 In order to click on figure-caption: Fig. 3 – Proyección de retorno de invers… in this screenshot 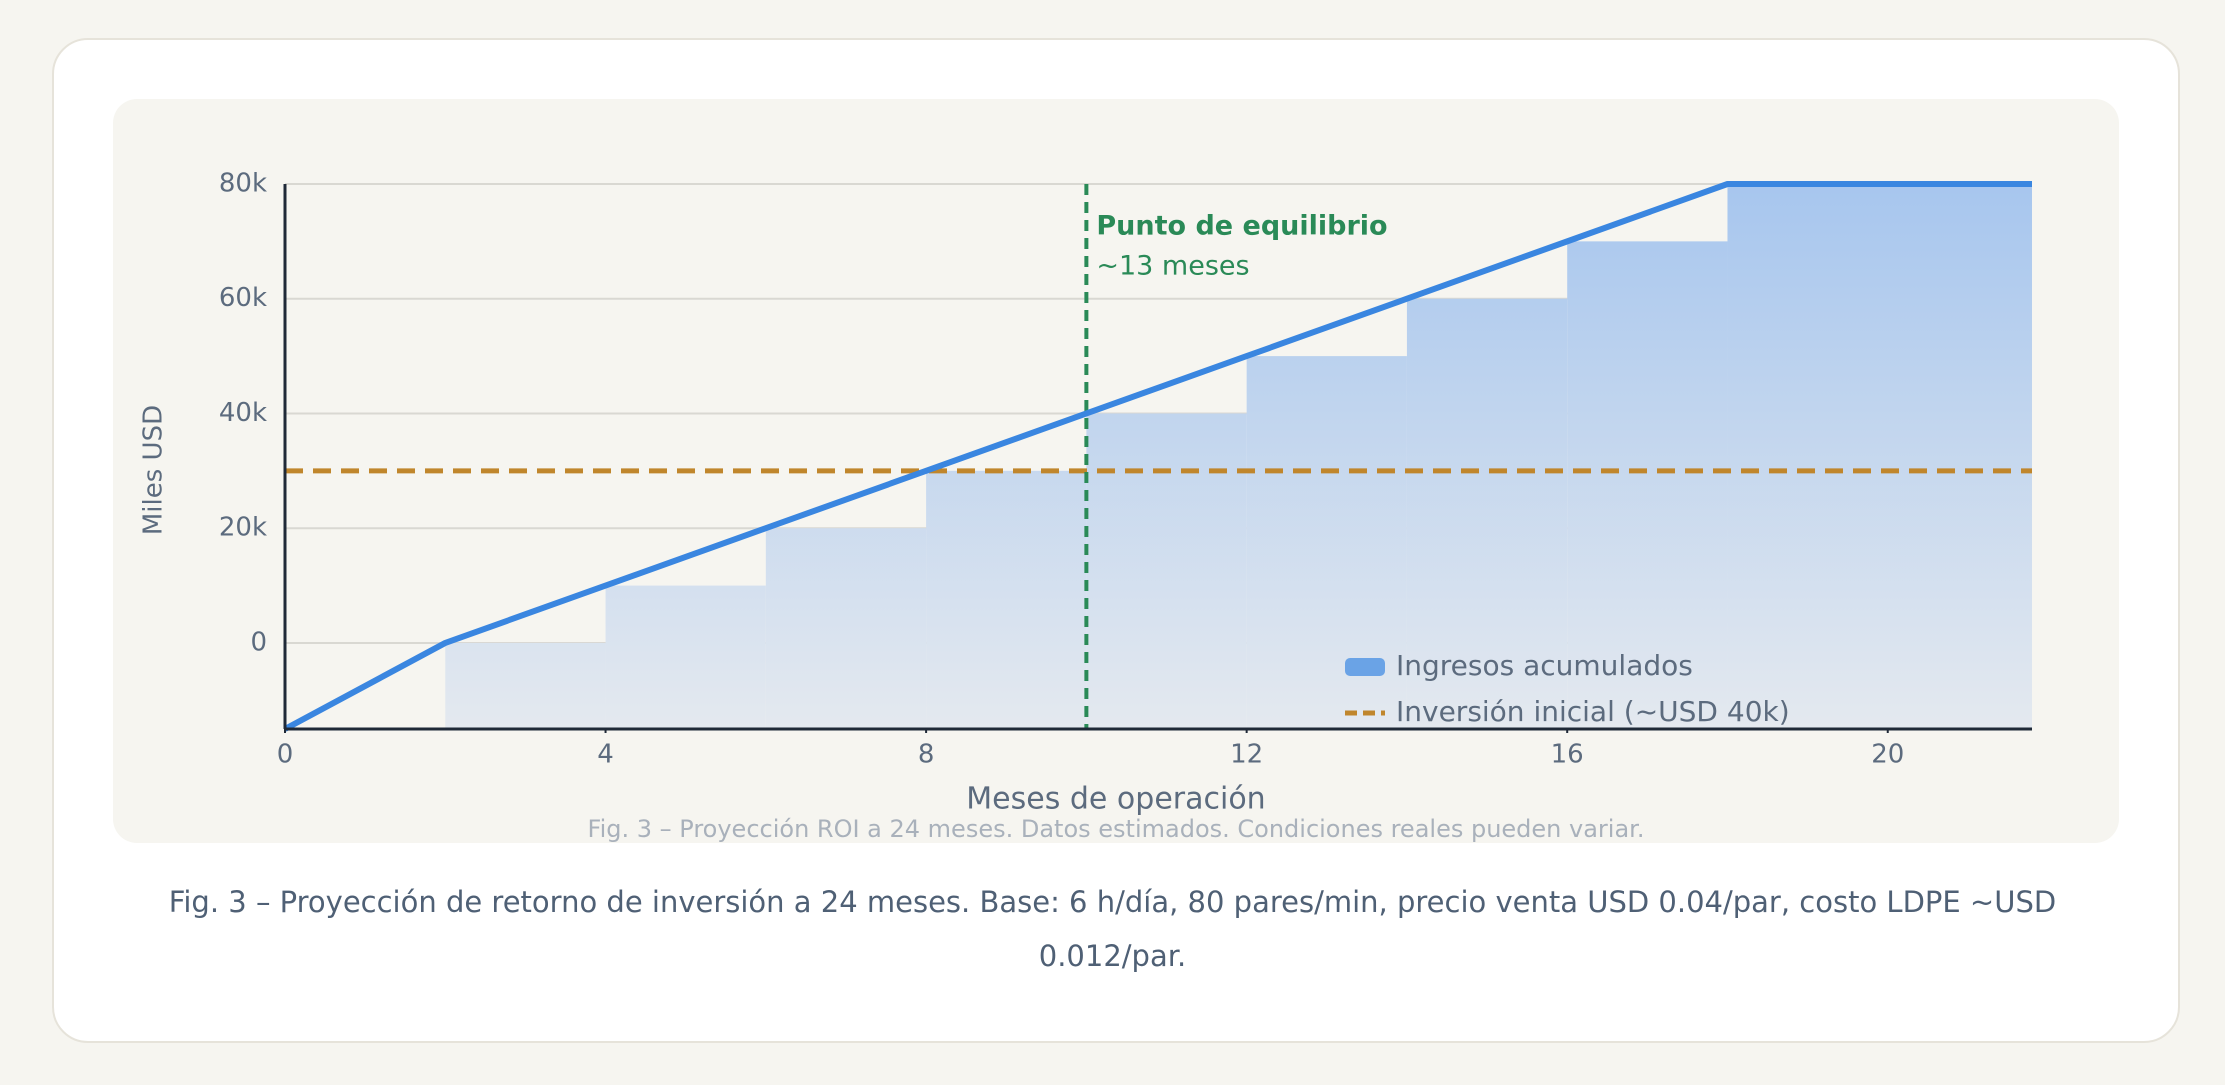, I will do `click(1112, 929)`.